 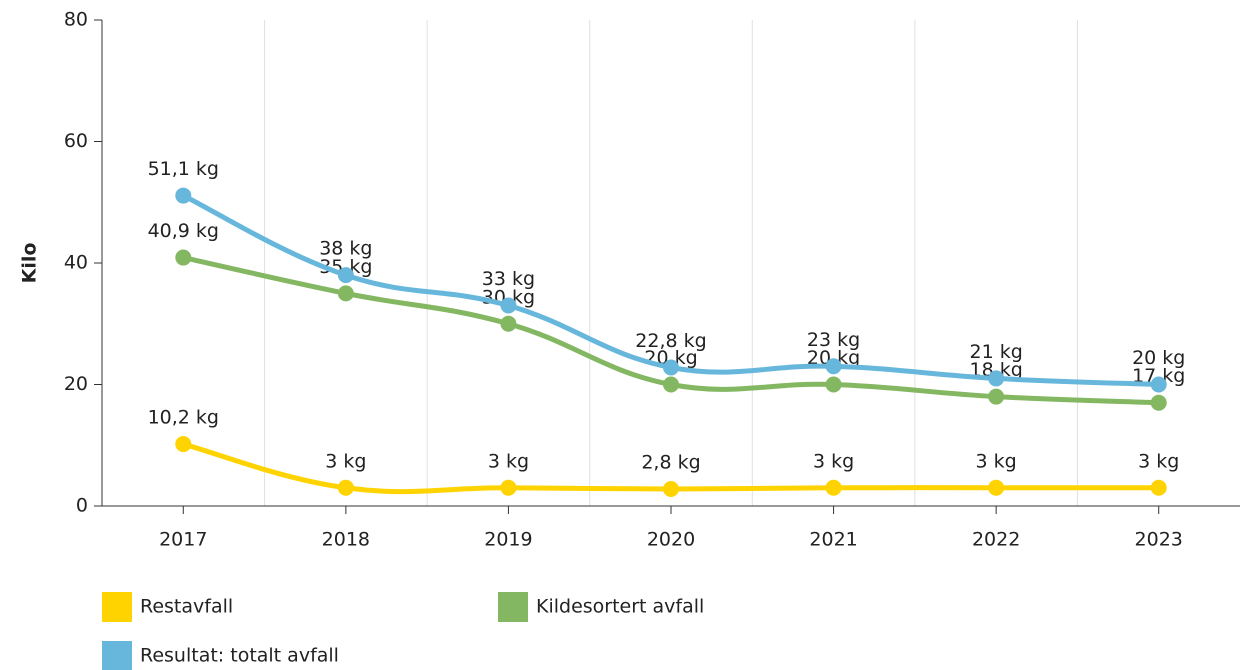 I want to click on x-tick-label: 2018, so click(x=346, y=540).